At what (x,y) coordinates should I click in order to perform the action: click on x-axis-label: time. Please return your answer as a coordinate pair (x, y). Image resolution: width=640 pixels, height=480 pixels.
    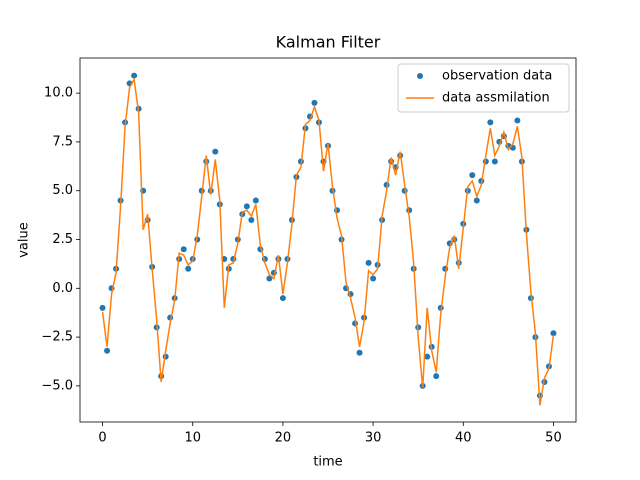
    Looking at the image, I should click on (327, 462).